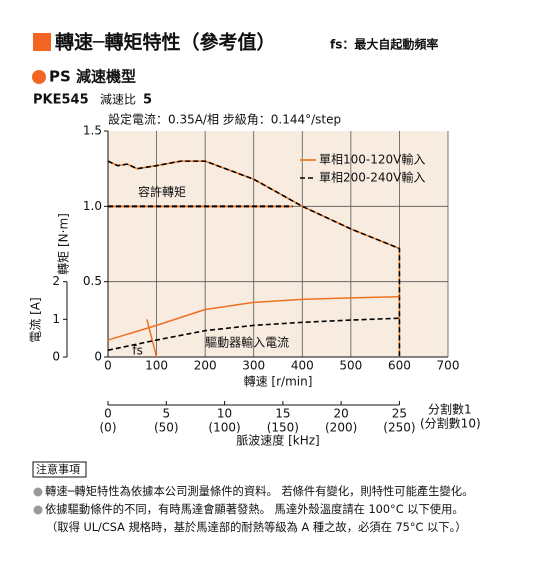 This screenshot has width=560, height=564. I want to click on note-item: 轉速─轉矩特性為依據本公司測量條件的資料。 若條件有變化，則特性可能產生變化。, so click(259, 491).